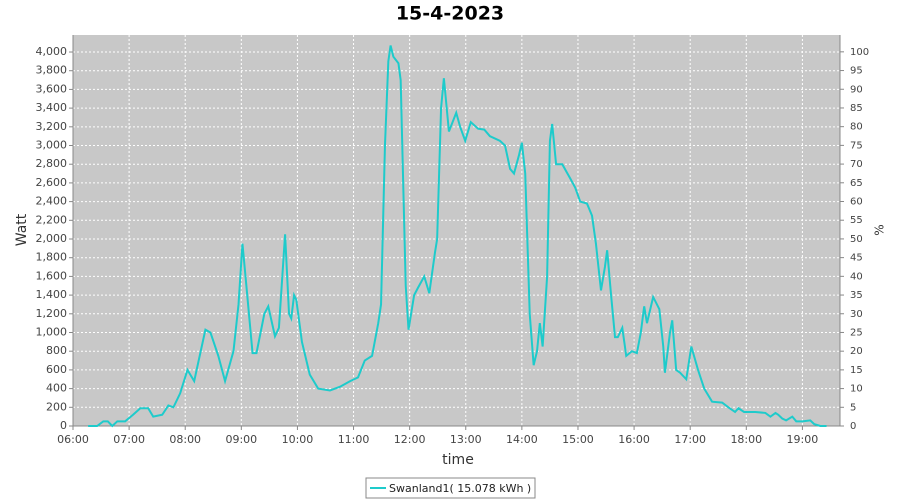 The width and height of the screenshot is (900, 500). I want to click on x-tick-label: 12:00, so click(410, 439).